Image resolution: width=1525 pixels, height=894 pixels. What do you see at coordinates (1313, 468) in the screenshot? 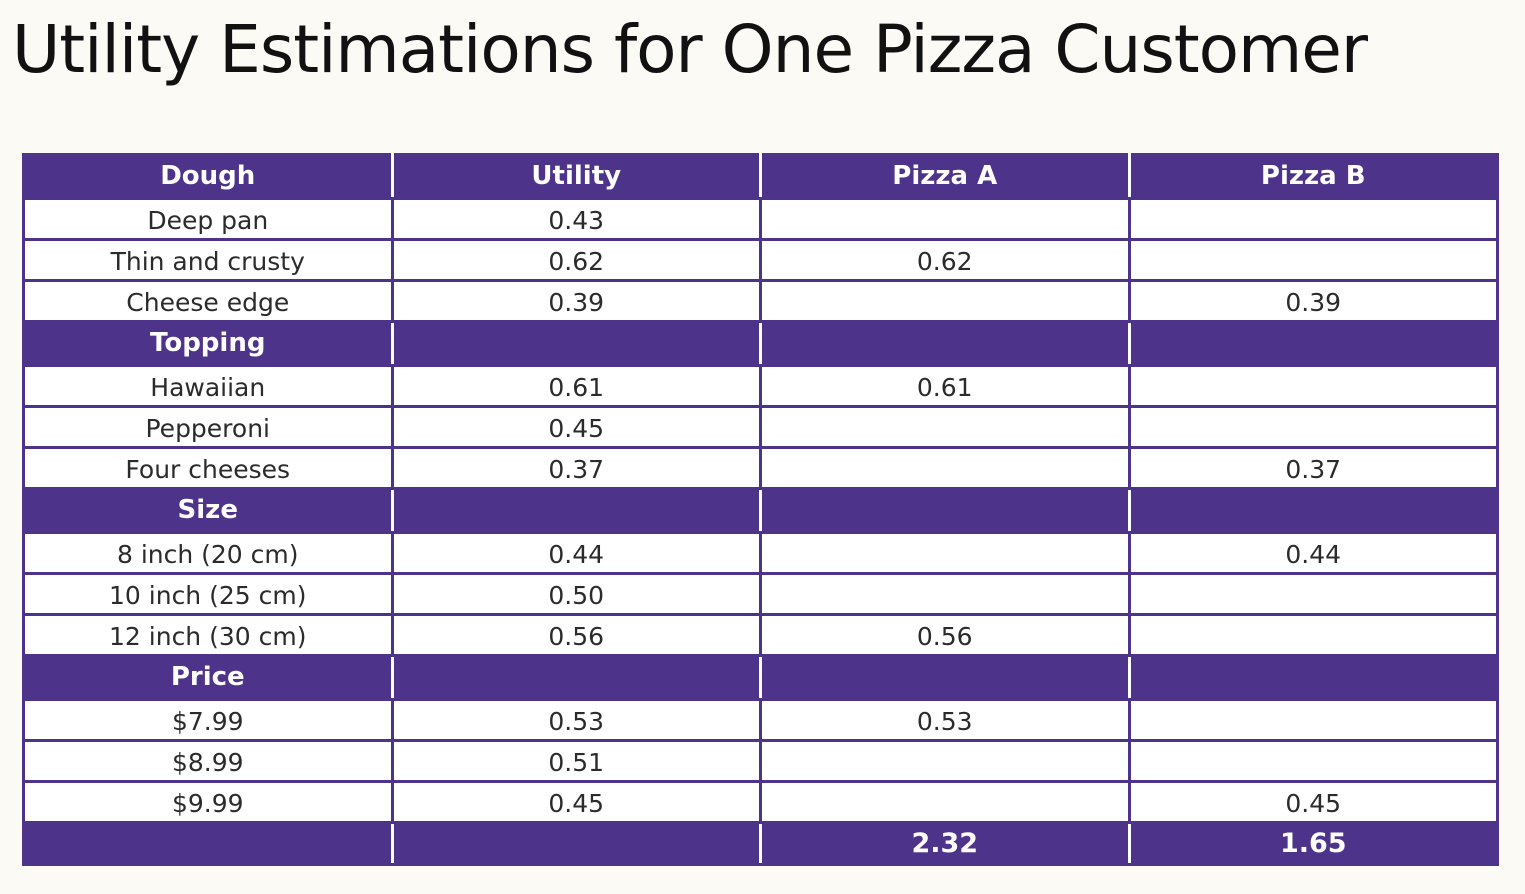
I see `cell-pizza-b: 0.37` at bounding box center [1313, 468].